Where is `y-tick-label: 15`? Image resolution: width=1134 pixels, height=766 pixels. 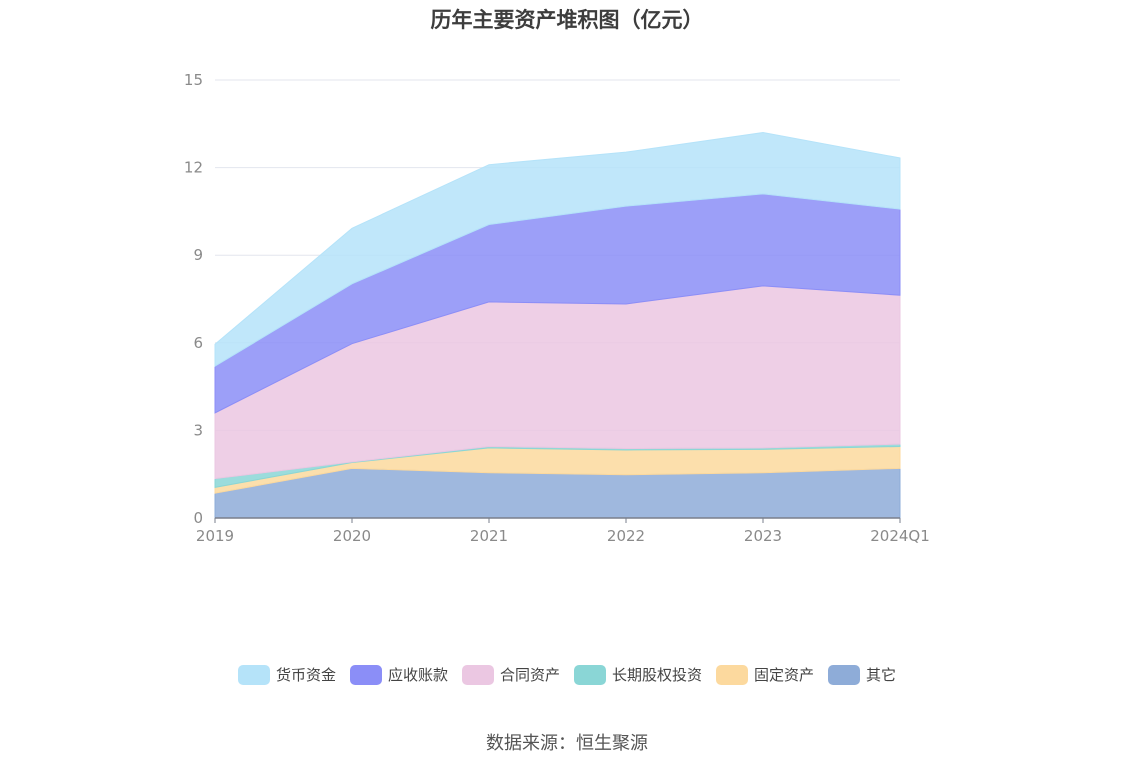 y-tick-label: 15 is located at coordinates (193, 80).